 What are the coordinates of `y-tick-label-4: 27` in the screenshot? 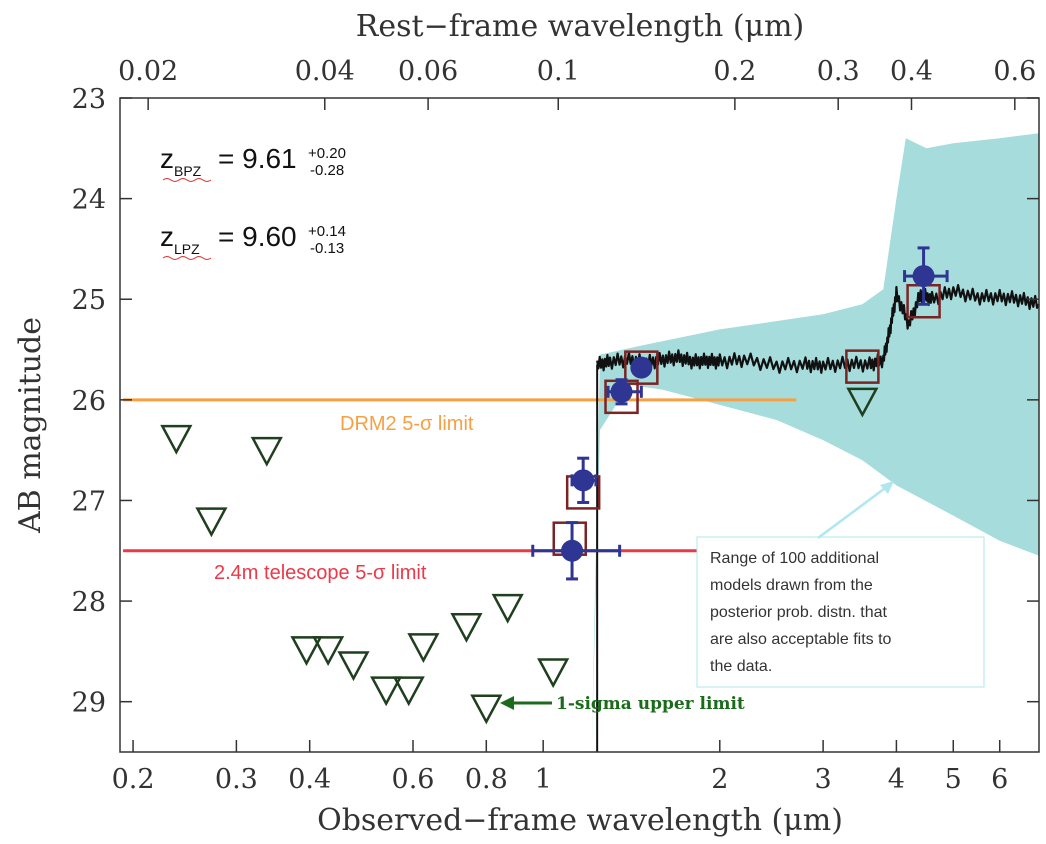 It's located at (89, 501).